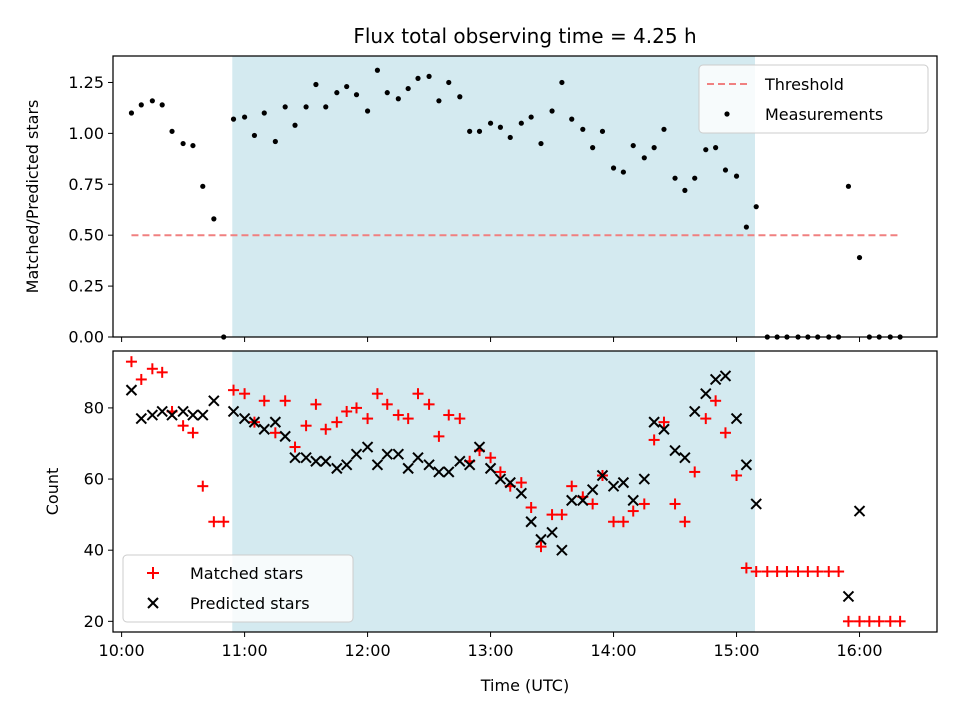 The image size is (960, 720). I want to click on chart-title: Flux total observing time = 4.25 h, so click(524, 36).